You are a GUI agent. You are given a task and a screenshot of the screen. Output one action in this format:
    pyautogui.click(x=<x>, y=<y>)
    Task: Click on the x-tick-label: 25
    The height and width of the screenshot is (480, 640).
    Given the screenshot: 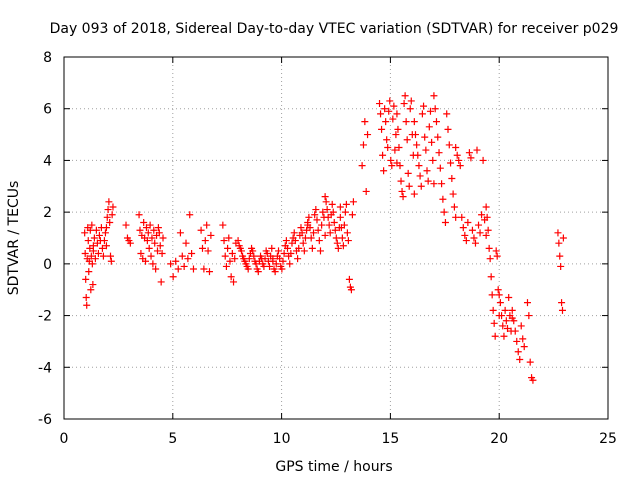 What is the action you would take?
    pyautogui.click(x=608, y=439)
    